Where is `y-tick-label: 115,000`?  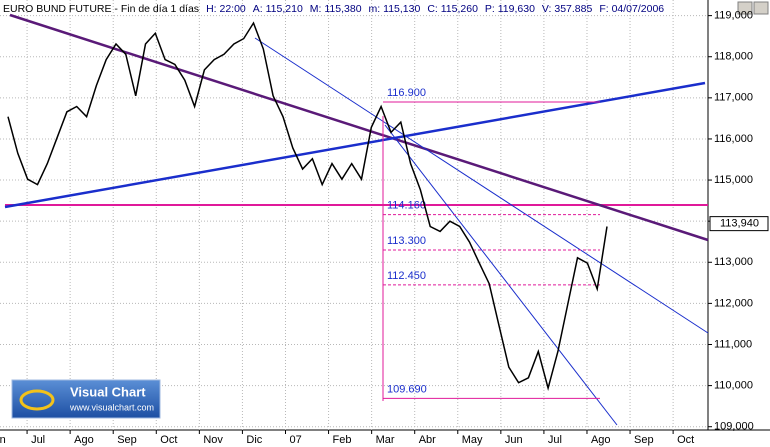
y-tick-label: 115,000 is located at coordinates (733, 180).